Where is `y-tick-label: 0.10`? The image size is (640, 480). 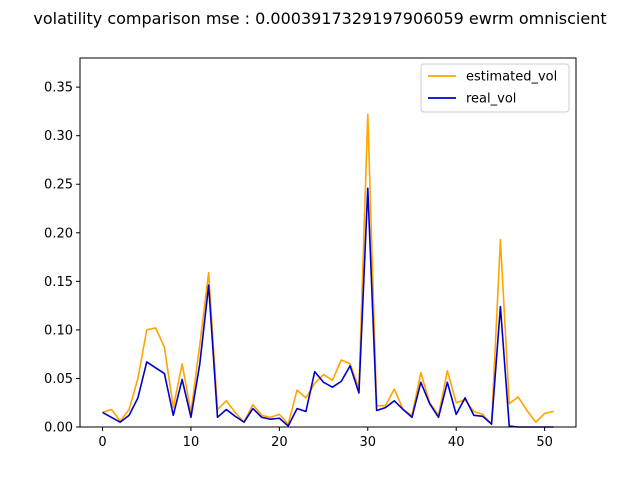
y-tick-label: 0.10 is located at coordinates (58, 330).